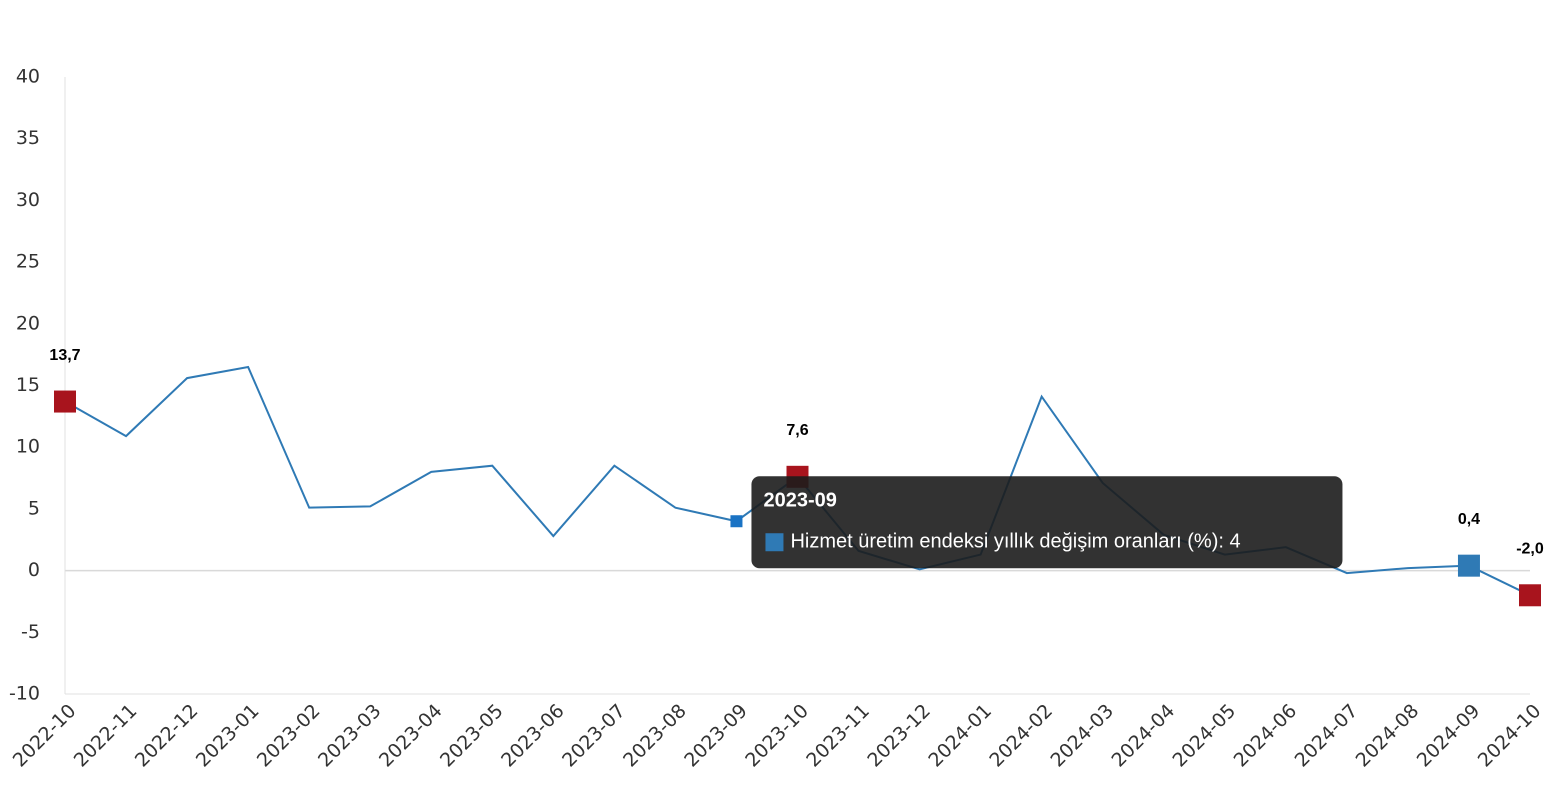 The image size is (1556, 800). Describe the element at coordinates (28, 262) in the screenshot. I see `y-tick-label: 25` at that location.